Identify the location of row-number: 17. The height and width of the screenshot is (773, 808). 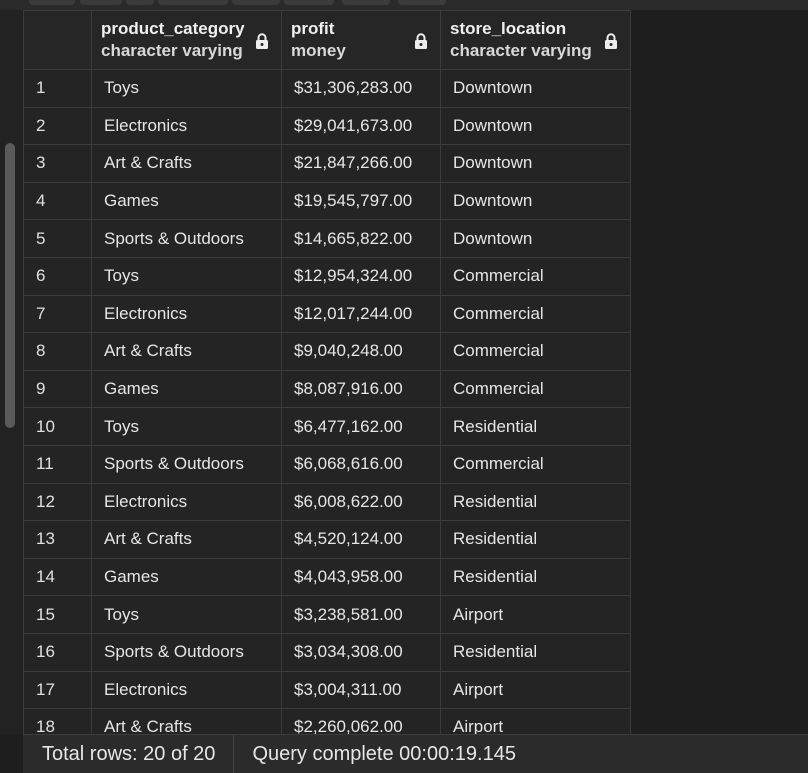
(57, 690).